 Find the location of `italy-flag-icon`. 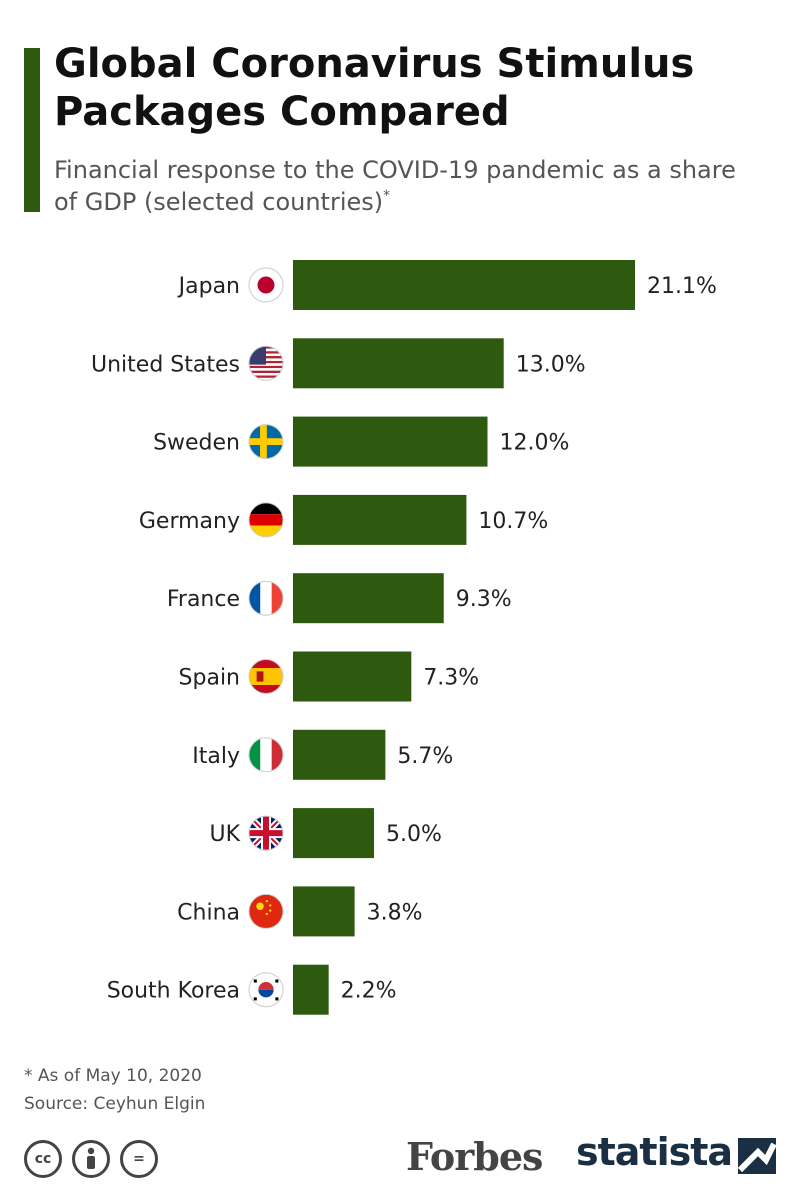

italy-flag-icon is located at coordinates (266, 754).